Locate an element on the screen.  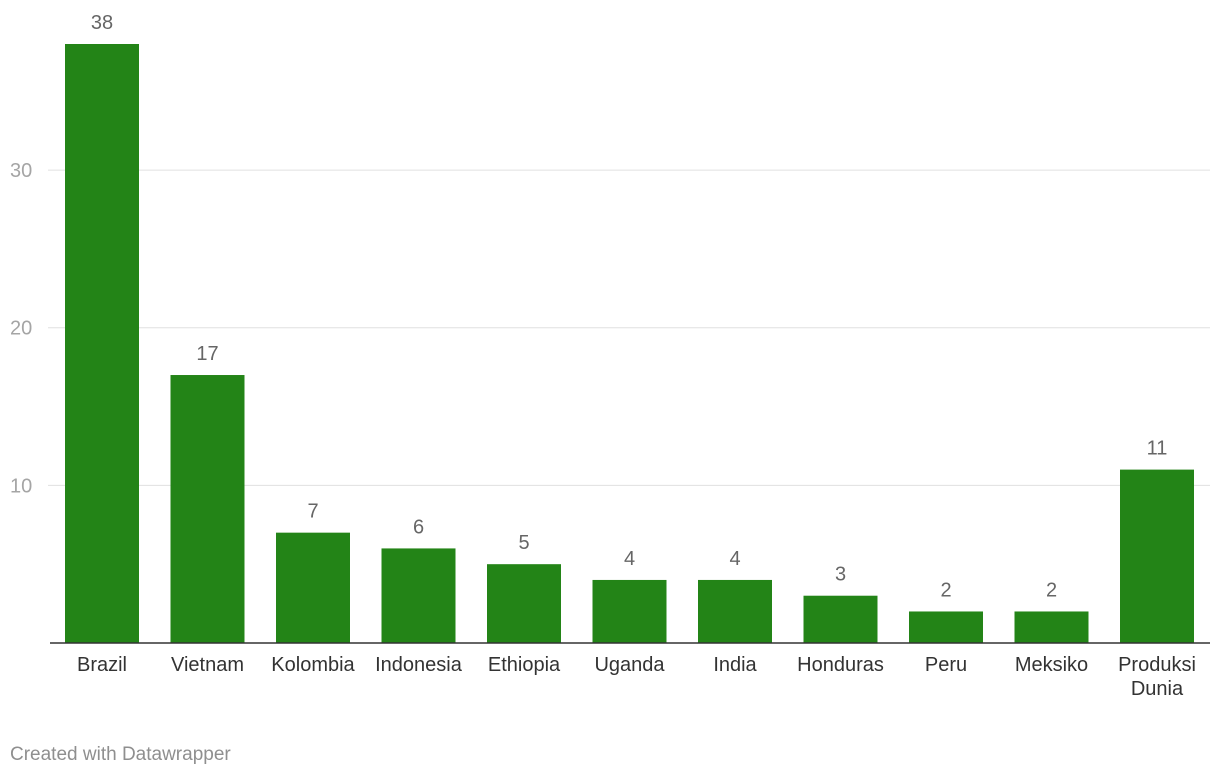
data-label: 5 is located at coordinates (523, 543).